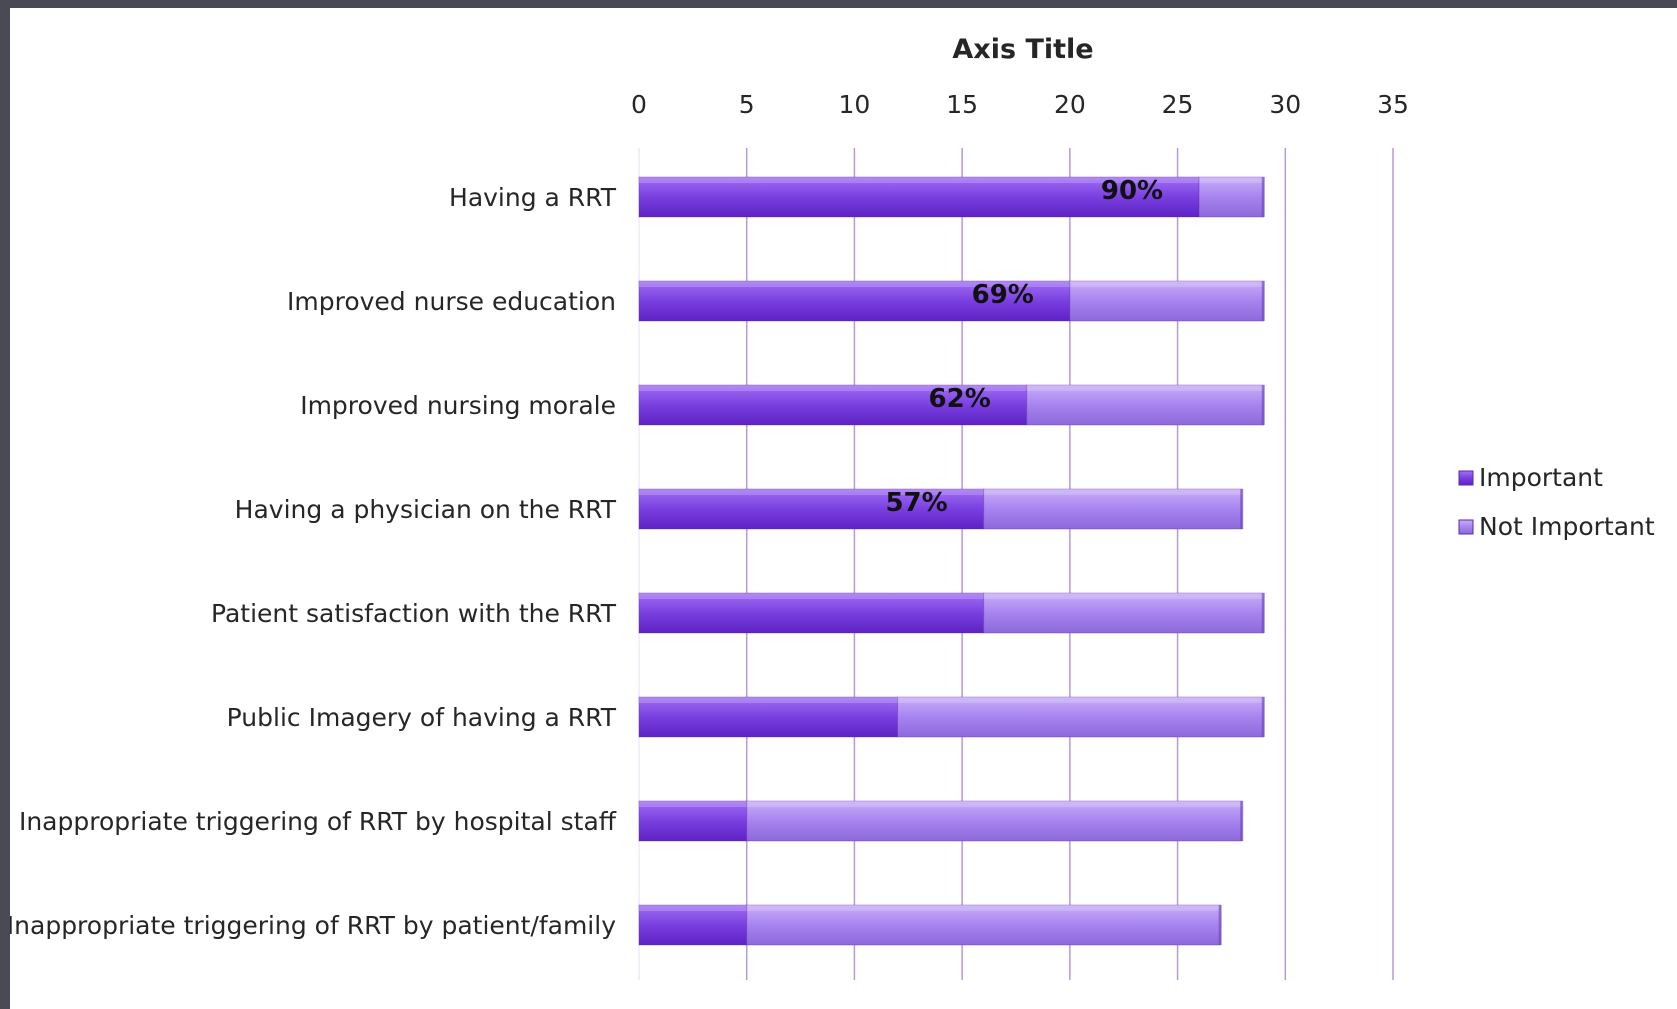 This screenshot has width=1677, height=1009. I want to click on x-tick-label: 35, so click(1393, 104).